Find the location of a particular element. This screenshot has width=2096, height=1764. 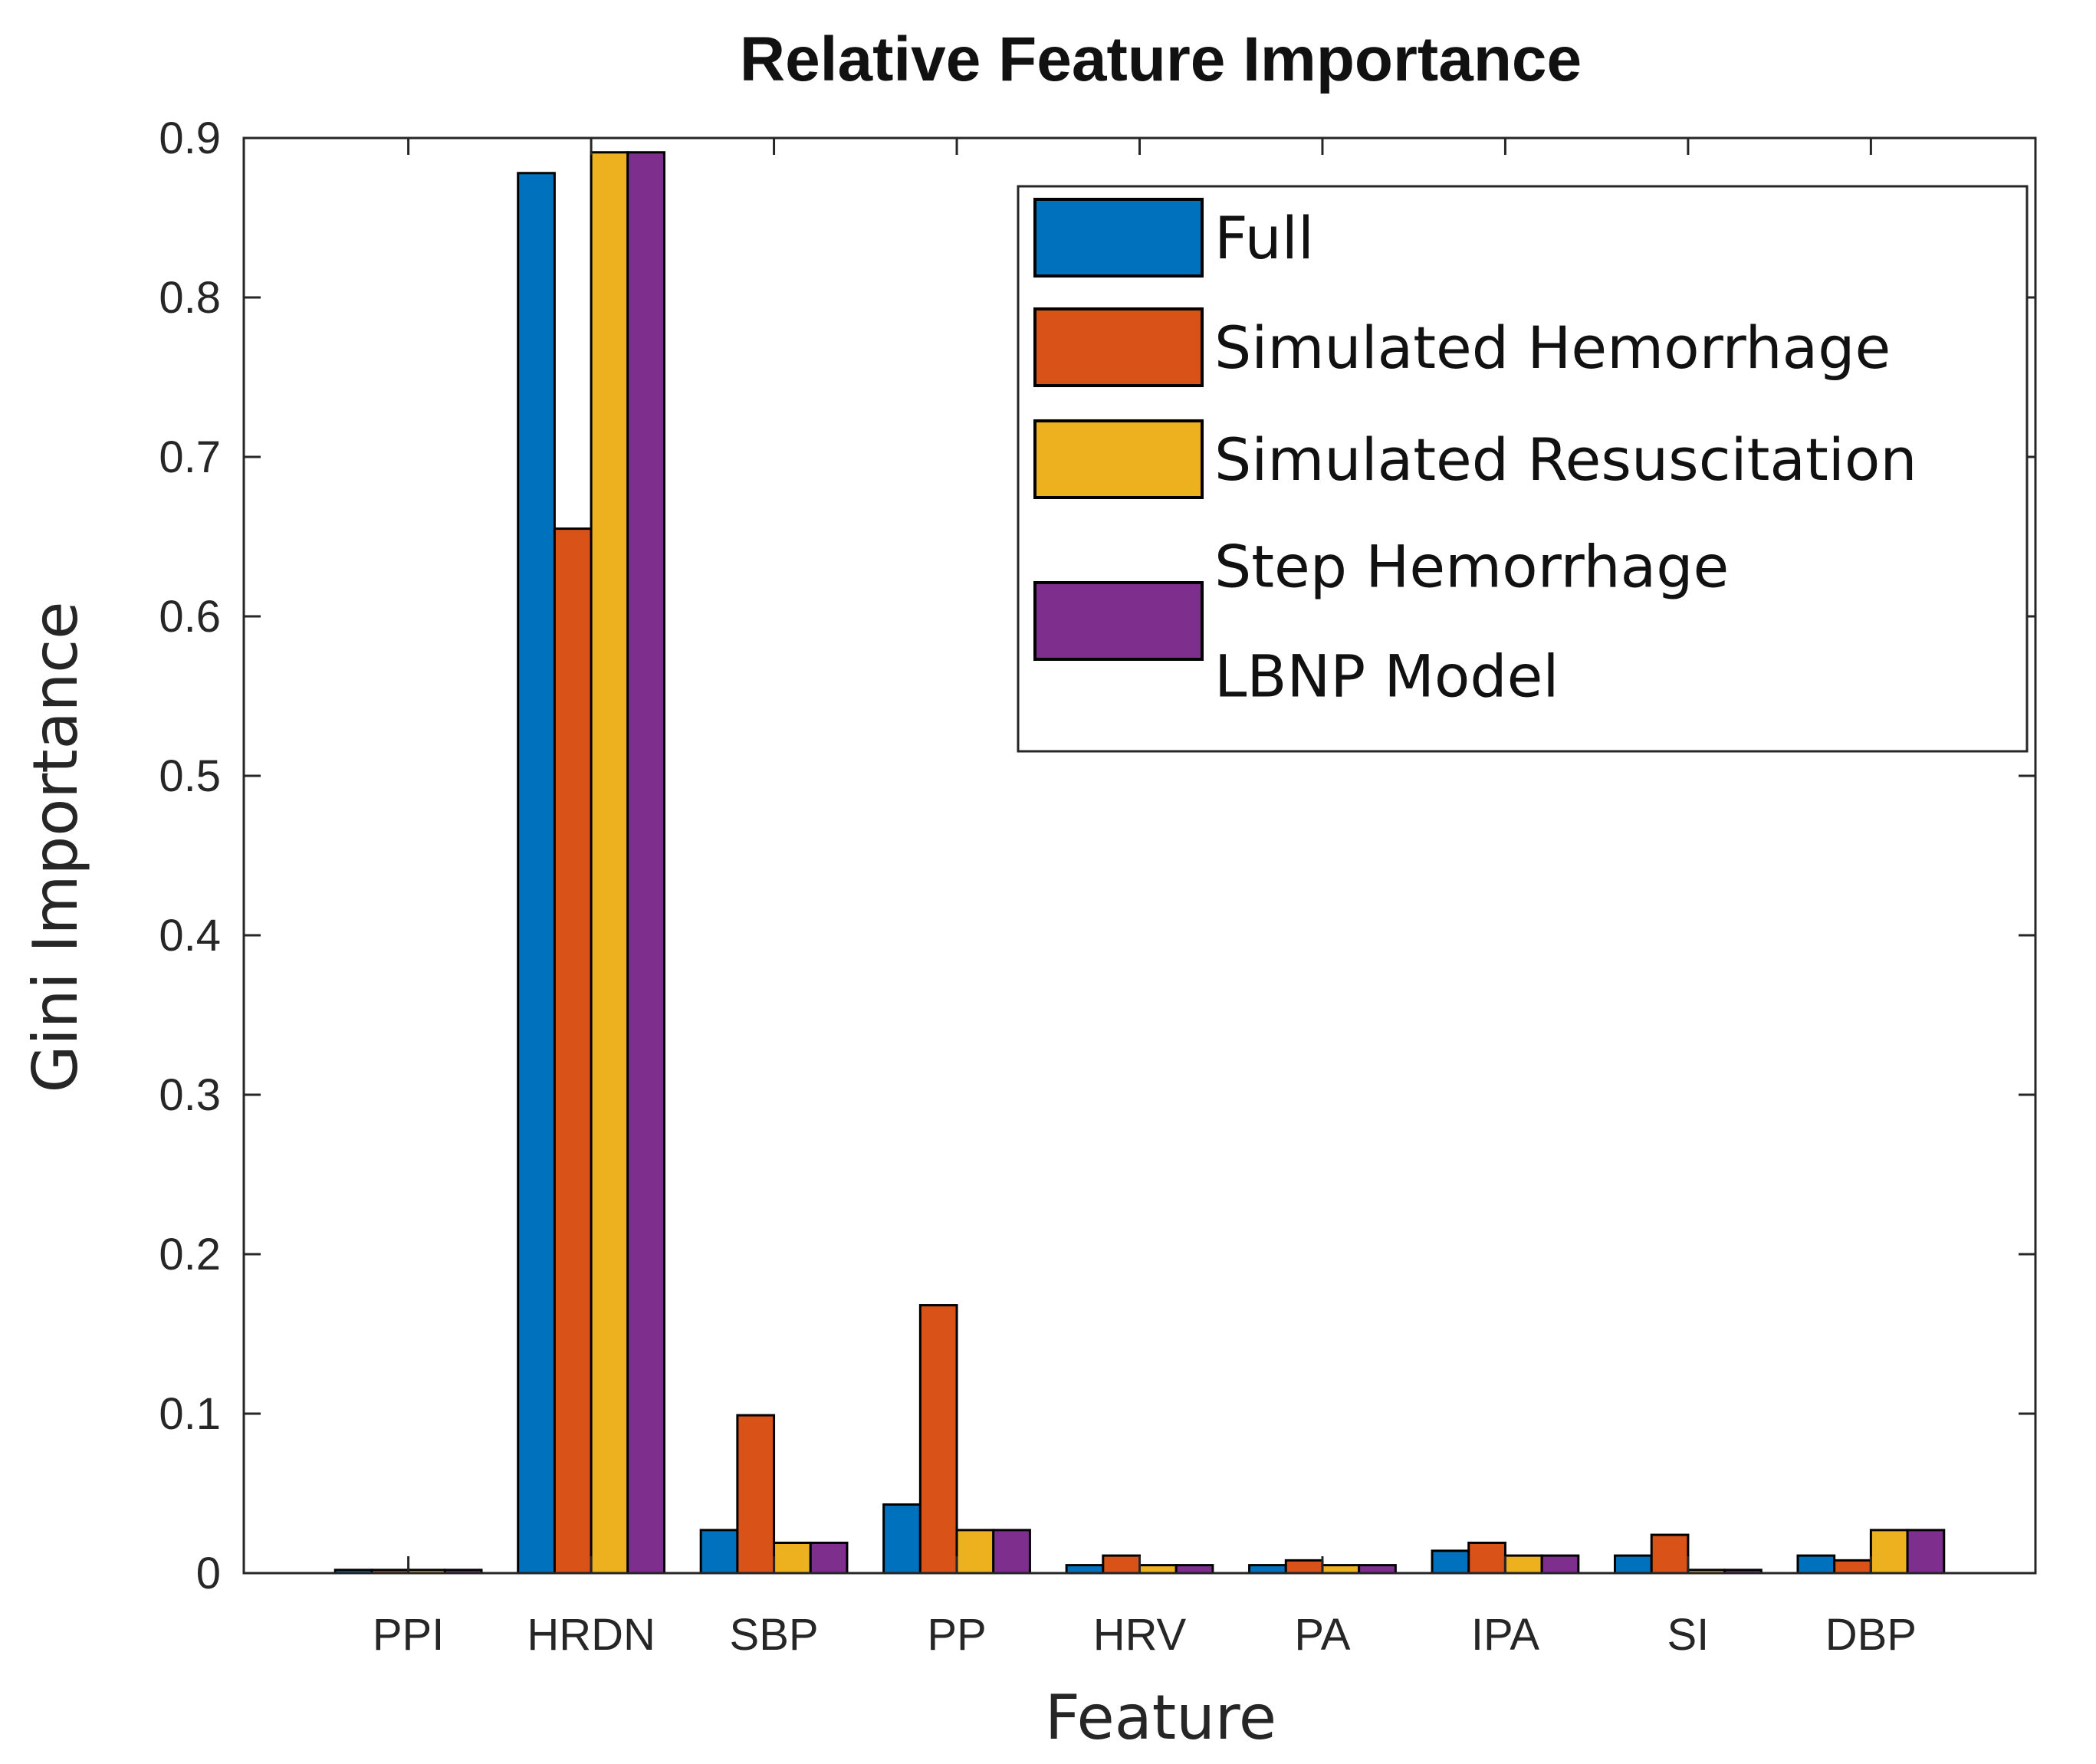

x-tick-label-si: SI is located at coordinates (1688, 1635).